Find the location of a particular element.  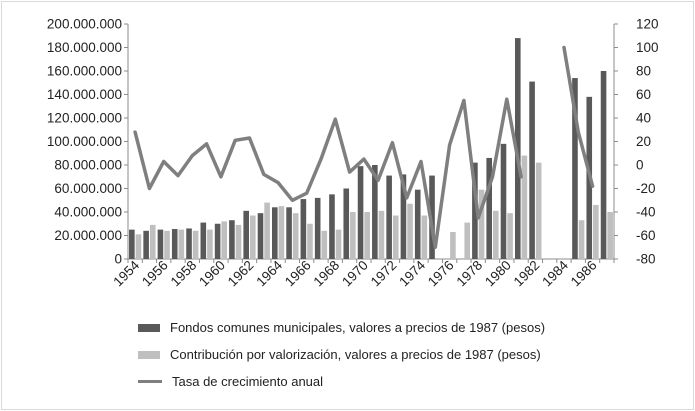

line-tasa-crecimiento is located at coordinates (578, 116).